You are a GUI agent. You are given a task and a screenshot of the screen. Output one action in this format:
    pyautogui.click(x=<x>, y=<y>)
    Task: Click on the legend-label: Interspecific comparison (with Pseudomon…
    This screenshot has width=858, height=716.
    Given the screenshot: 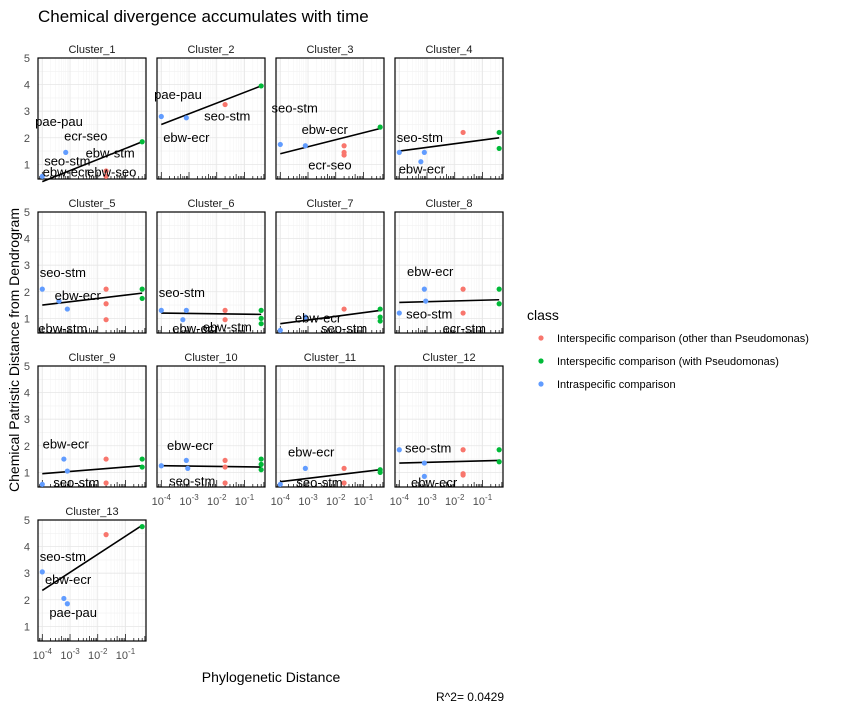 What is the action you would take?
    pyautogui.click(x=668, y=362)
    